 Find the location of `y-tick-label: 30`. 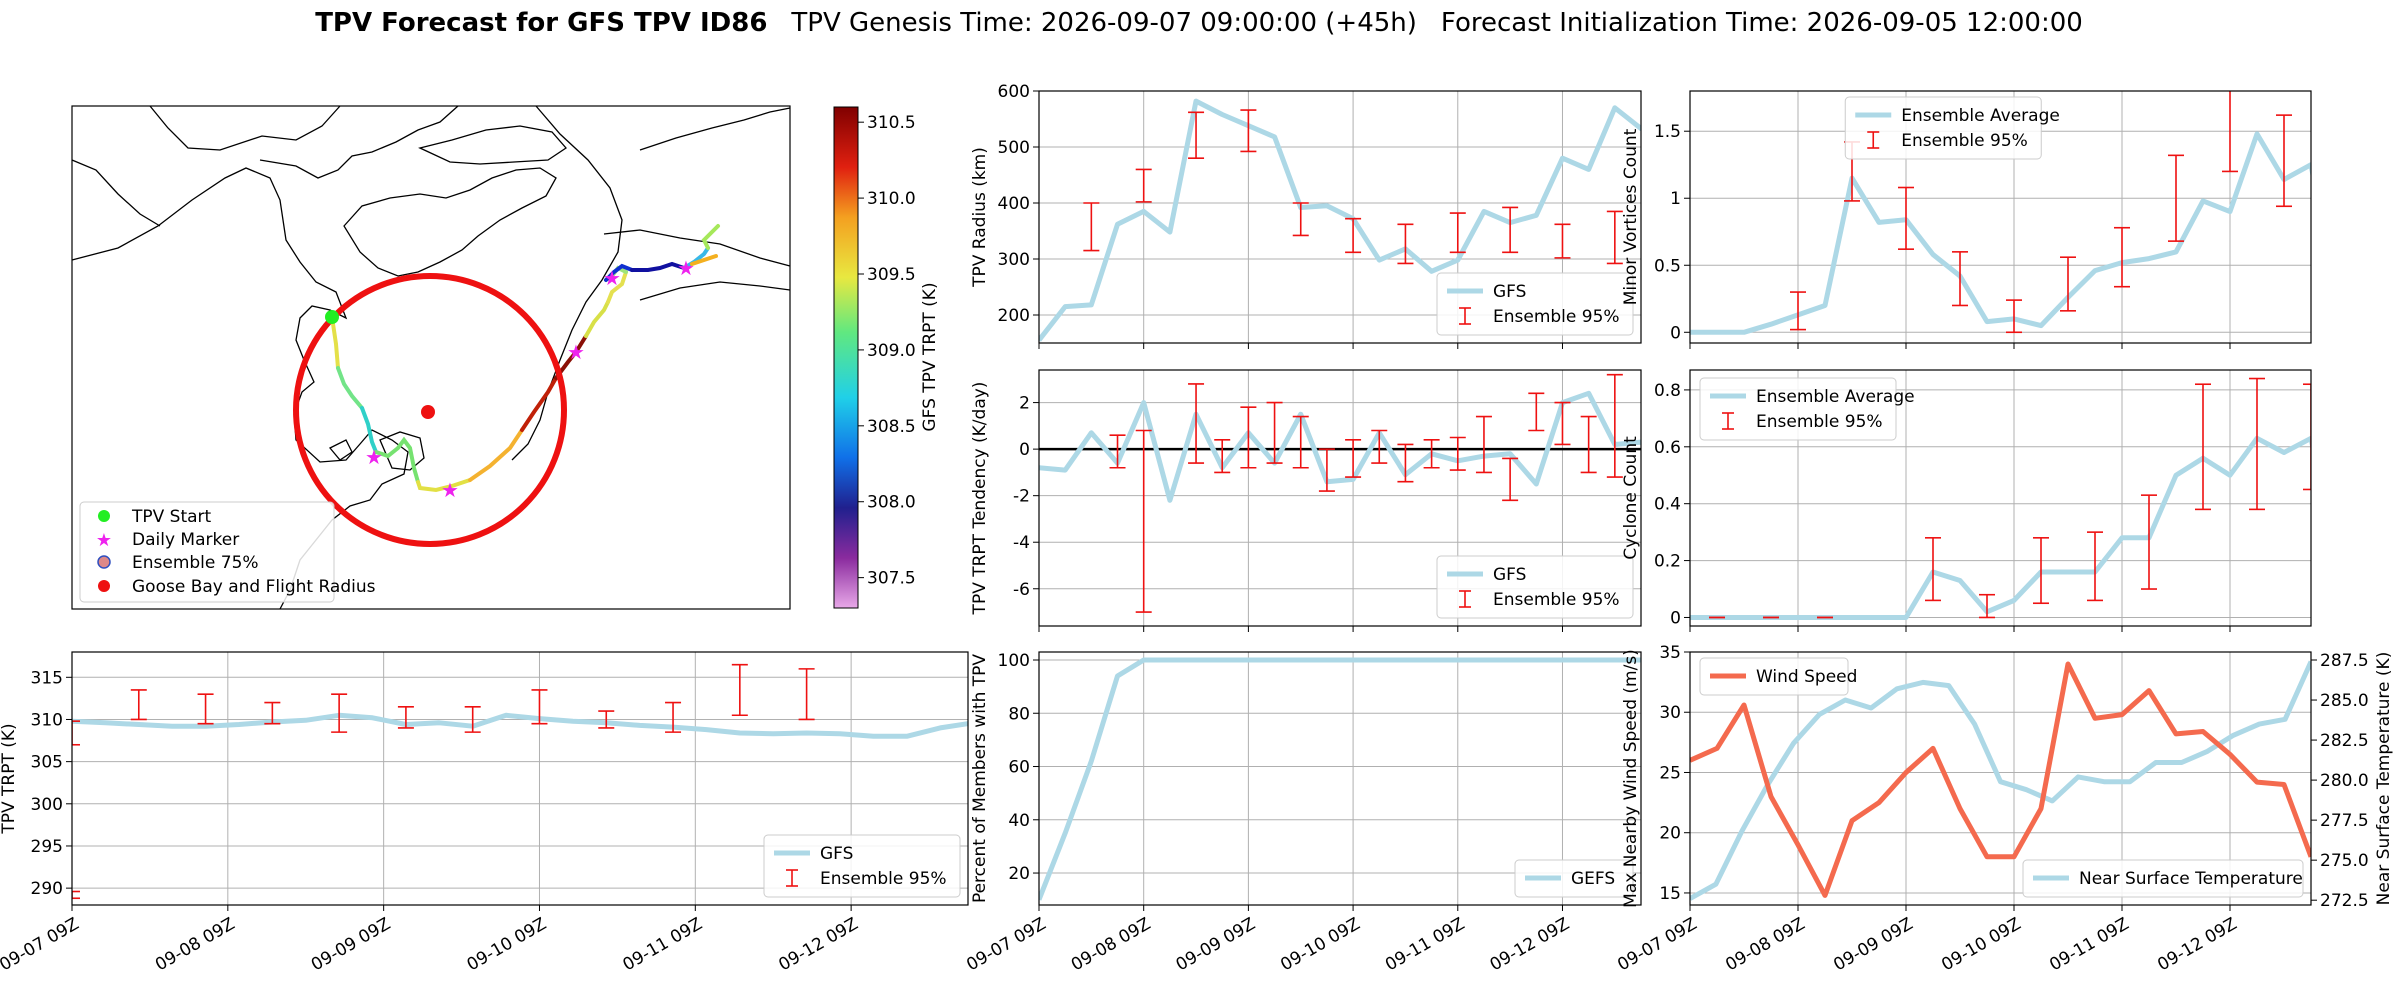

y-tick-label: 30 is located at coordinates (1670, 713).